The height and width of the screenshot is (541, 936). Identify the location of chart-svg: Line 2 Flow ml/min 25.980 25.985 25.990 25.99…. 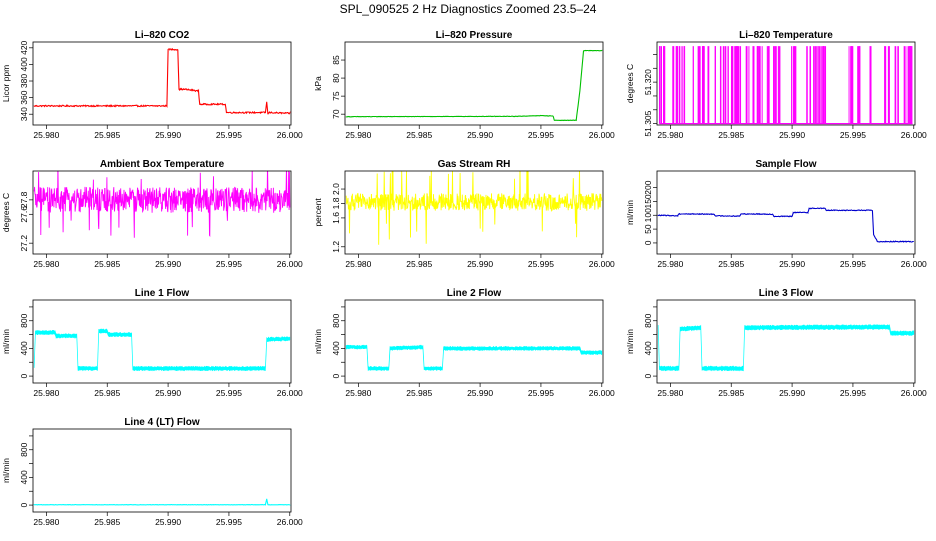
(464, 343).